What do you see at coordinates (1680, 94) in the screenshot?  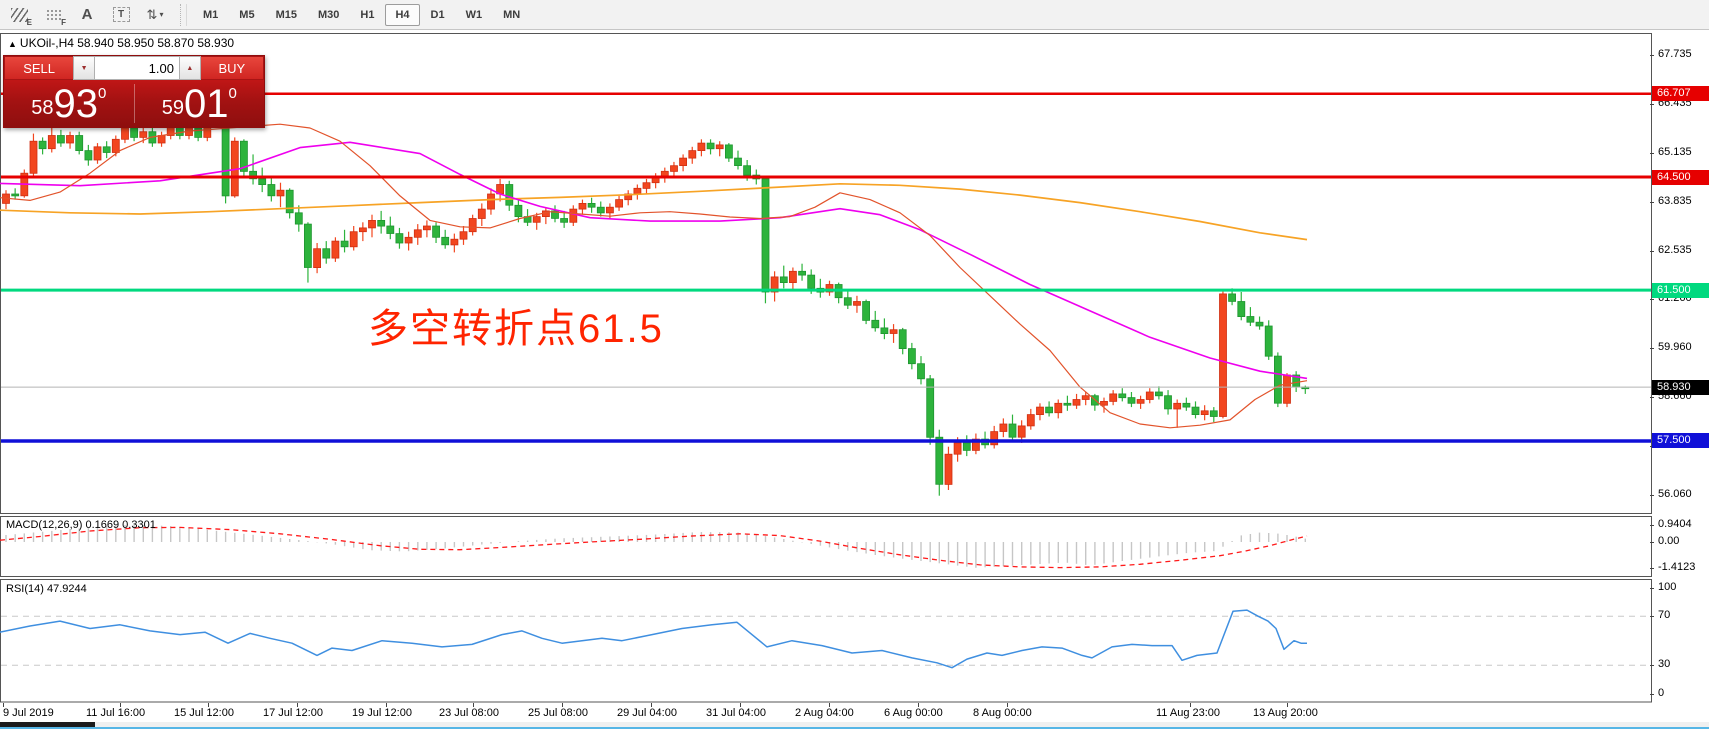 I see `price-level-badge: 66.707` at bounding box center [1680, 94].